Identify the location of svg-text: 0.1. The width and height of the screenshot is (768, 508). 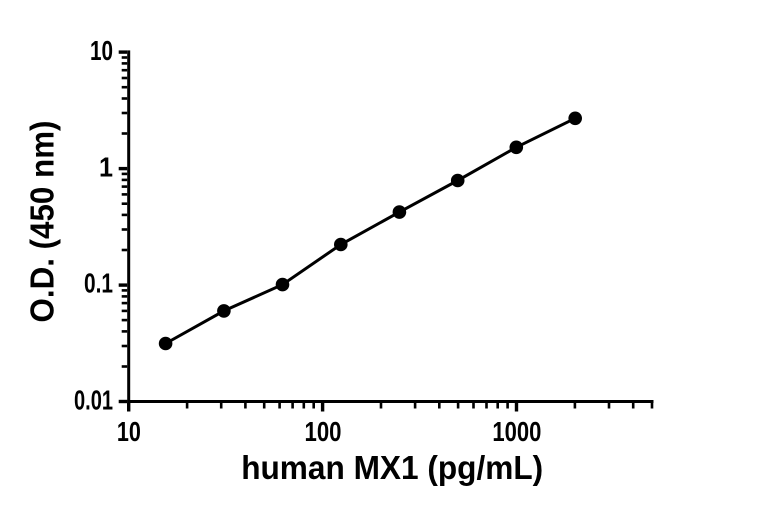
(98, 282).